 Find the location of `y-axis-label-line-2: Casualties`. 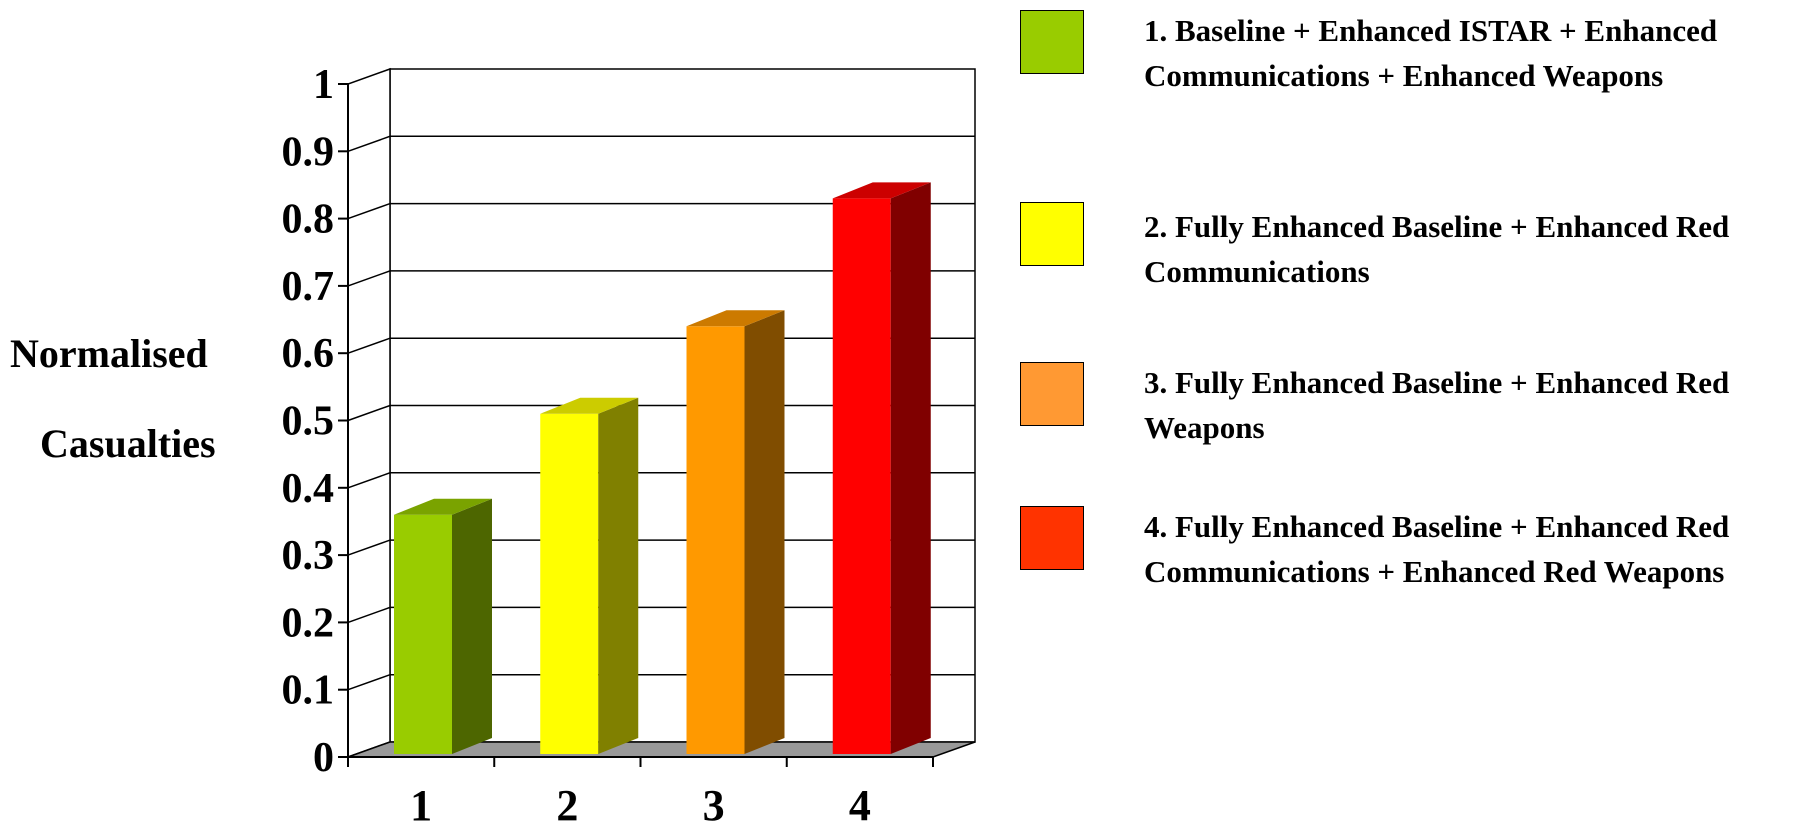

y-axis-label-line-2: Casualties is located at coordinates (128, 443).